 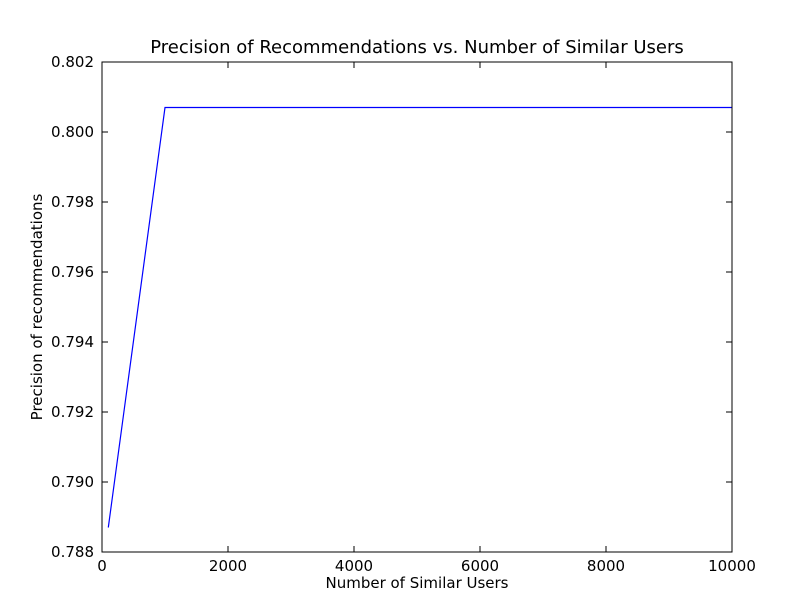 I want to click on x-tick-label: 4000, so click(x=354, y=566).